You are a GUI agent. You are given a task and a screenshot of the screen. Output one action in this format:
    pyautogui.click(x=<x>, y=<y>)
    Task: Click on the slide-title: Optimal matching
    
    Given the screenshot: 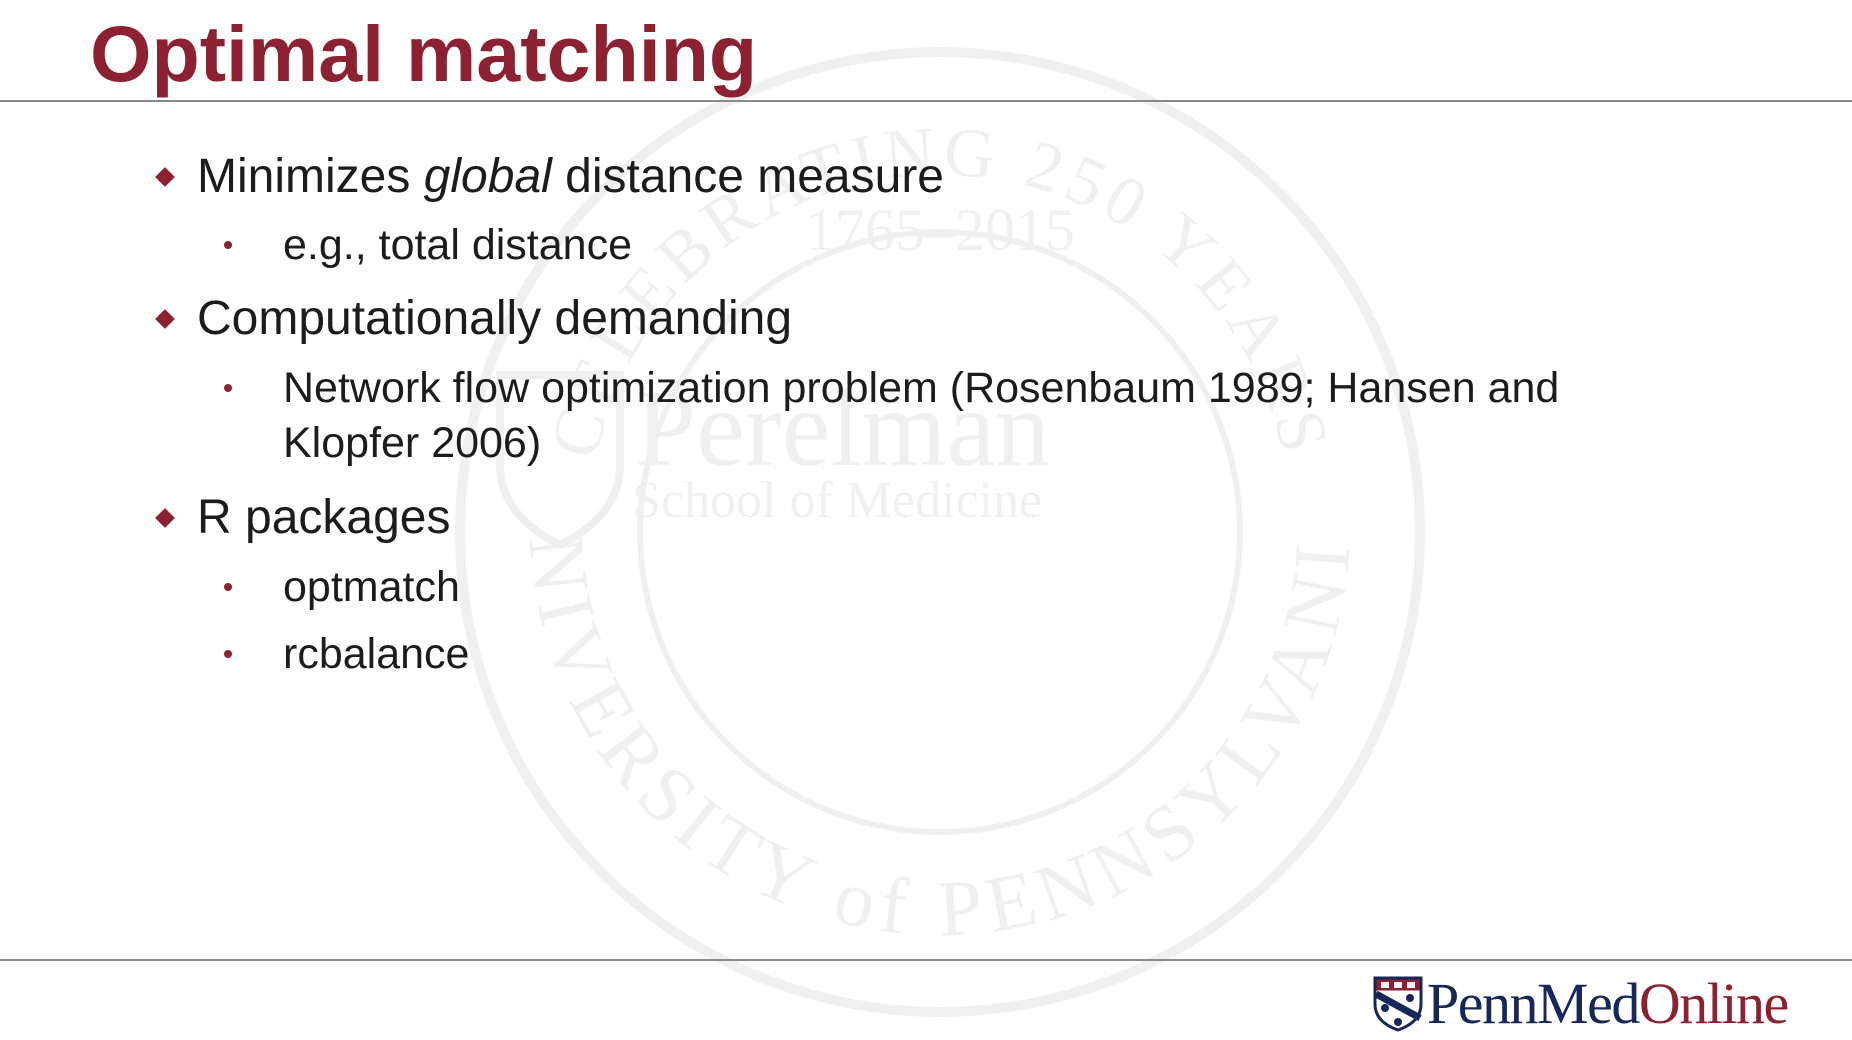 What is the action you would take?
    pyautogui.click(x=424, y=53)
    